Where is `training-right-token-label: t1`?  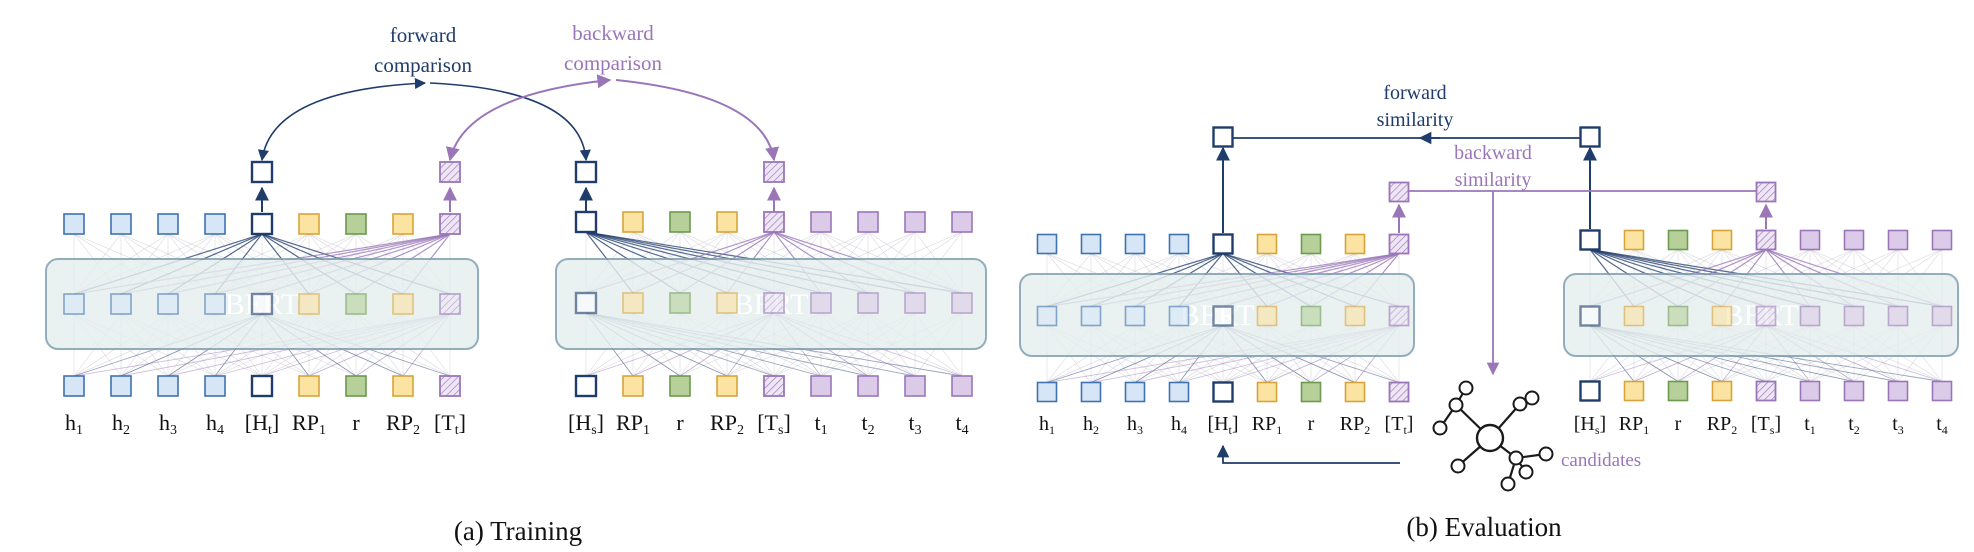 training-right-token-label: t1 is located at coordinates (820, 424).